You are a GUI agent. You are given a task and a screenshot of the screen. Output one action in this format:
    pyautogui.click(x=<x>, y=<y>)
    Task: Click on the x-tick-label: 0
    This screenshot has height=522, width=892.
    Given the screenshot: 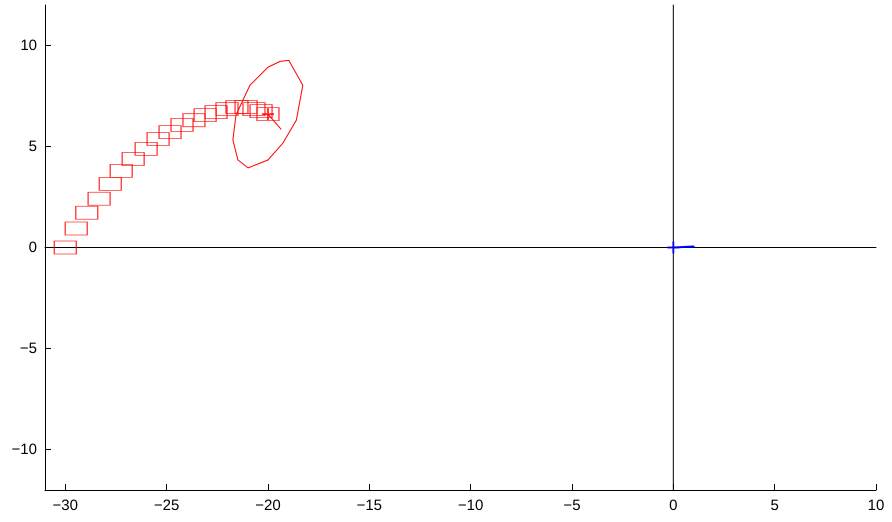 What is the action you would take?
    pyautogui.click(x=673, y=505)
    